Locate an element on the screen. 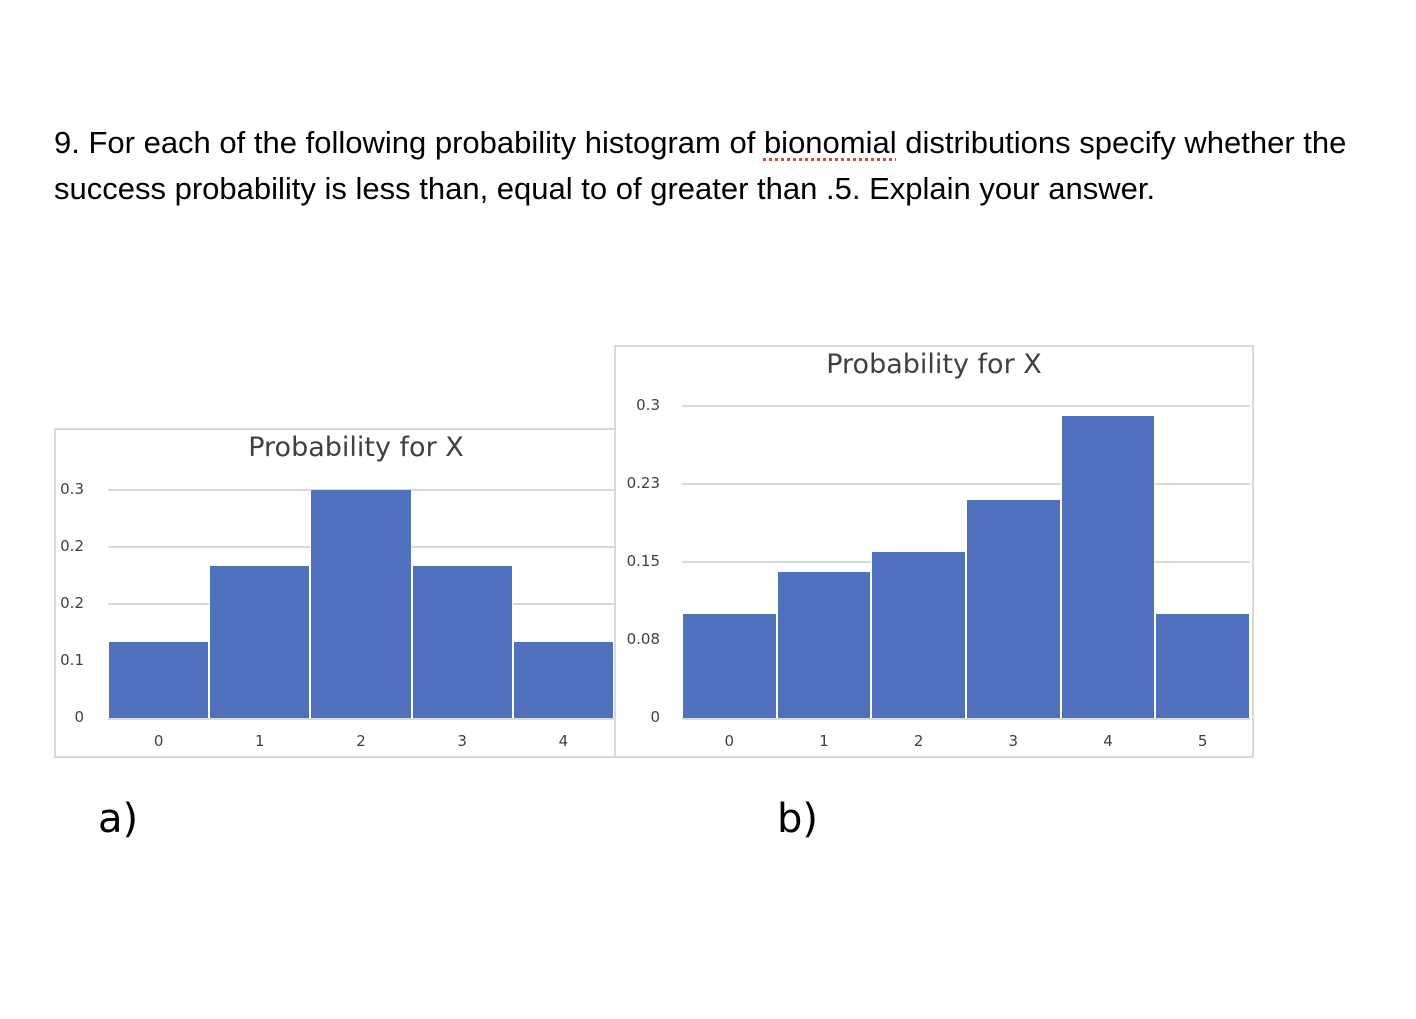 Image resolution: width=1416 pixels, height=1019 pixels. y-tick-label: 0.15 is located at coordinates (643, 561).